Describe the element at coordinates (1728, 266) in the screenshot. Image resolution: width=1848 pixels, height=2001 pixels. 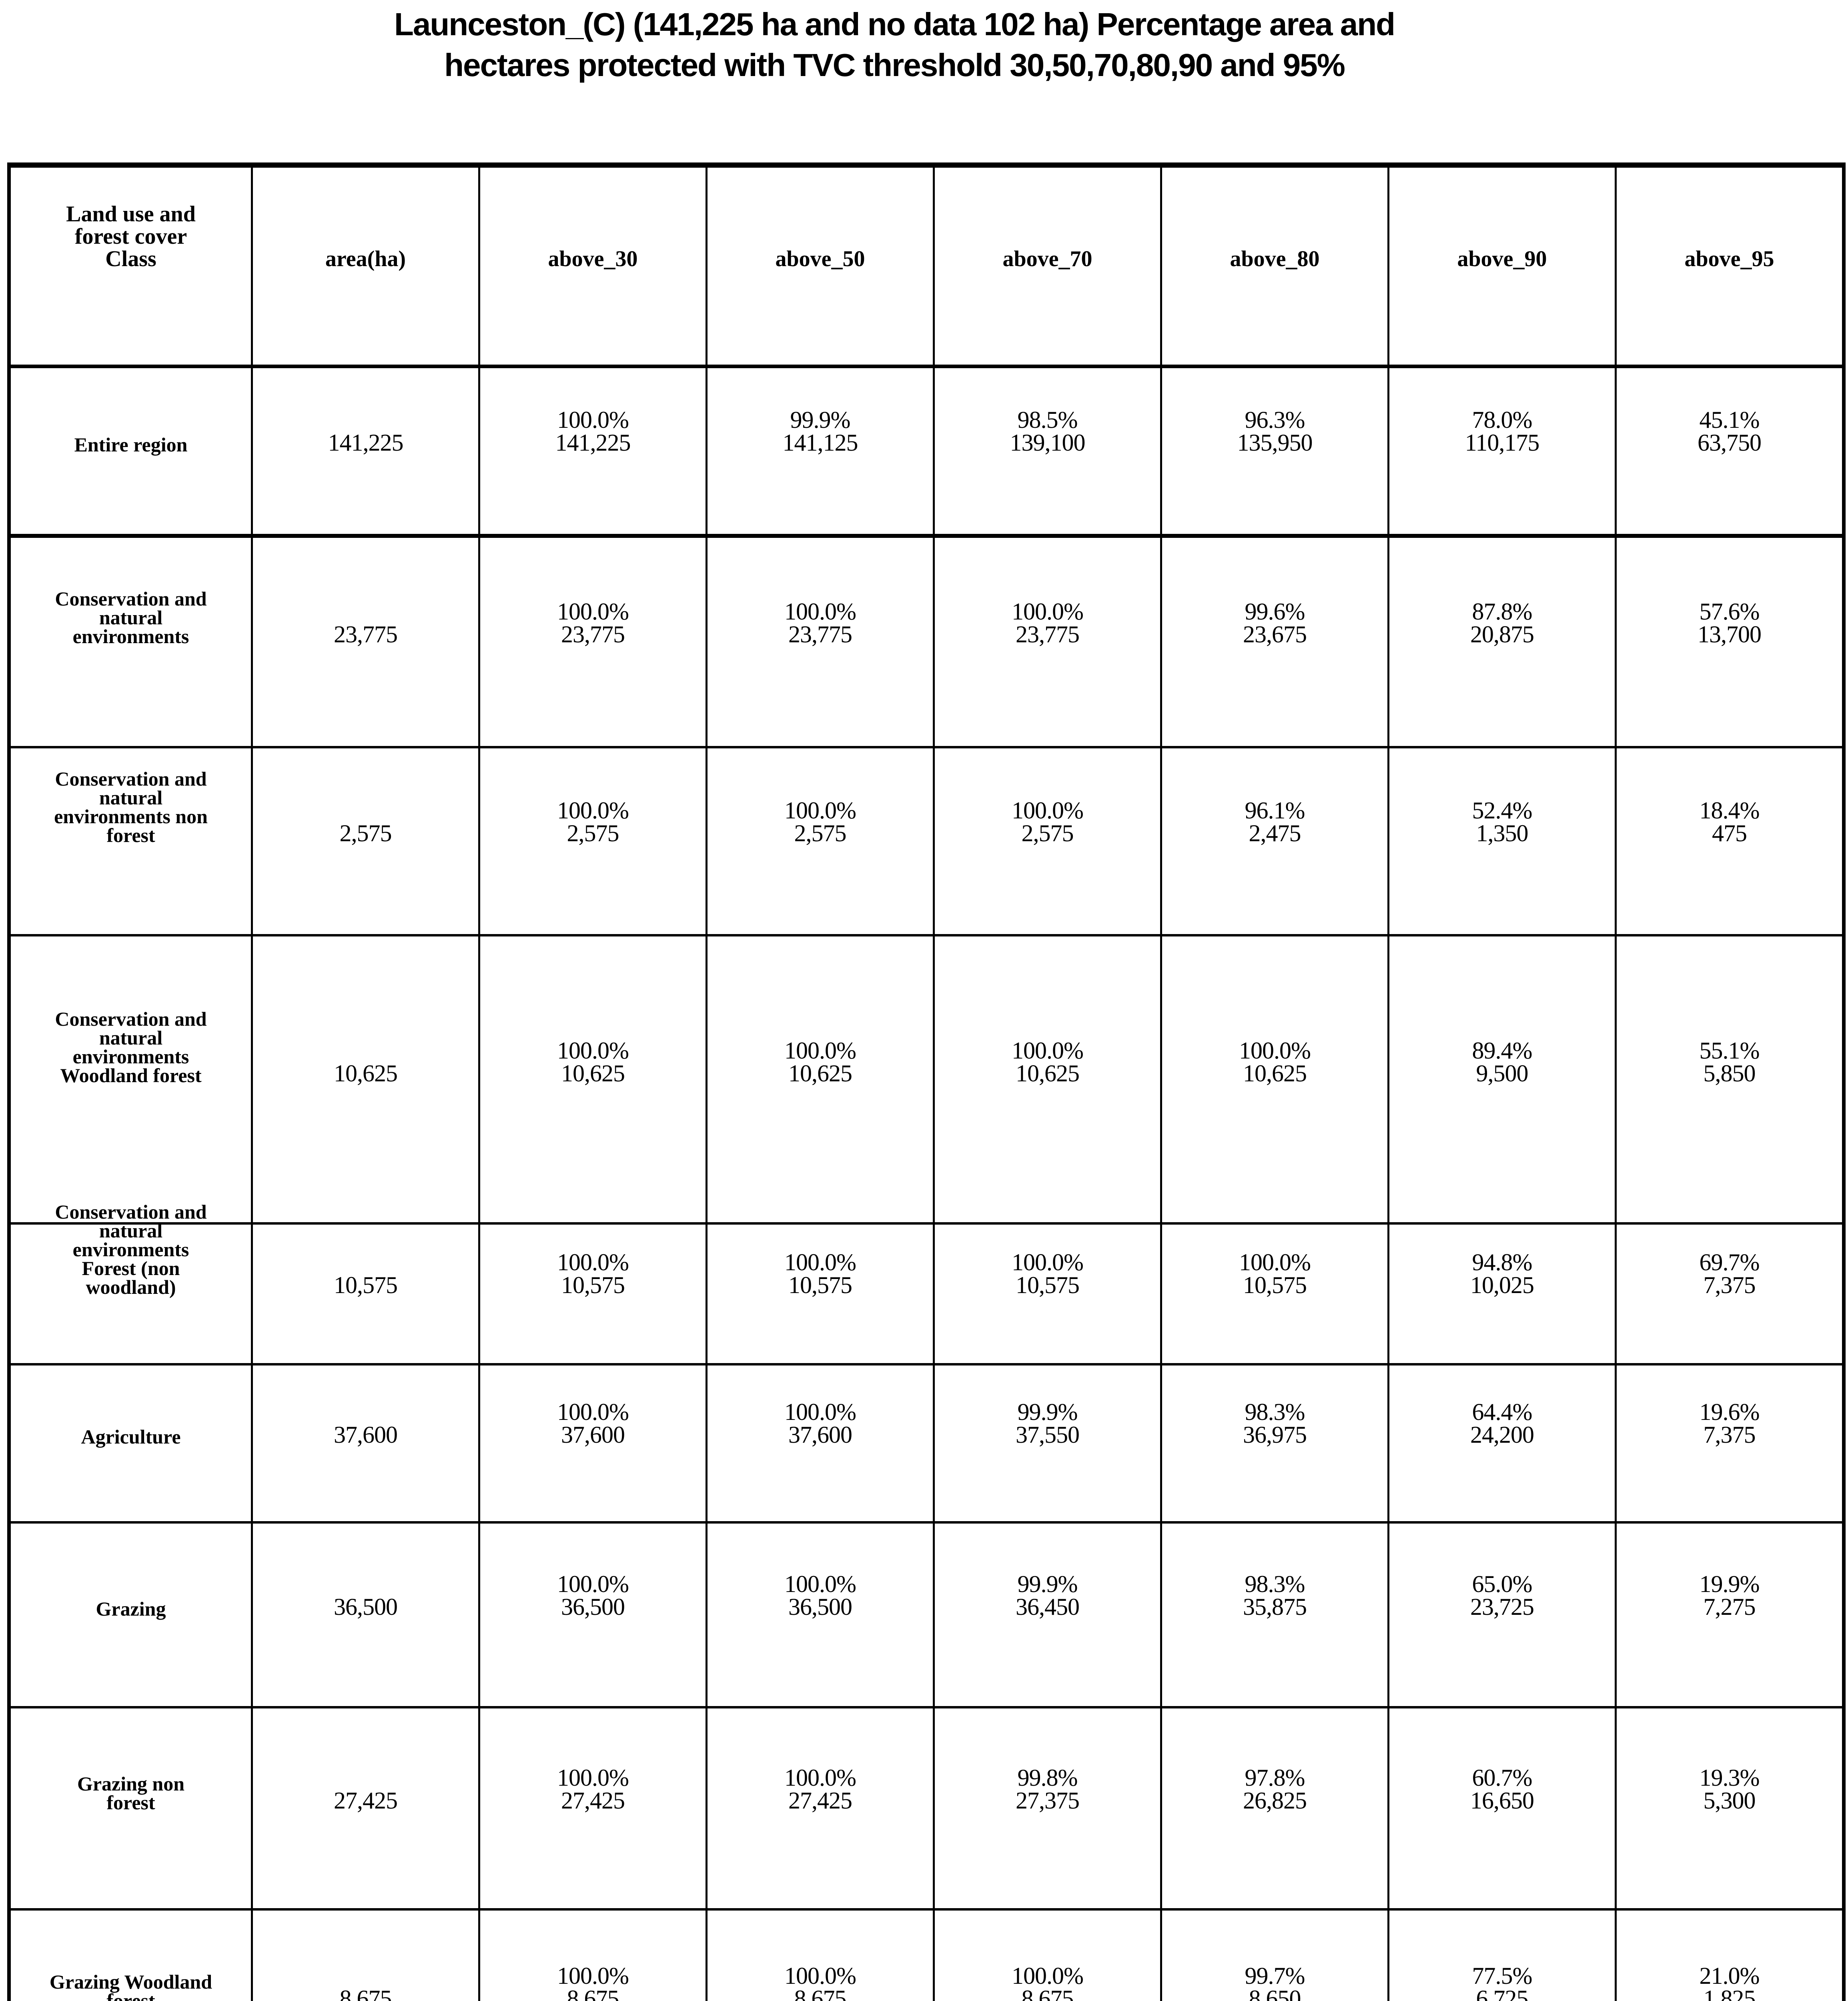
I see `column-header: above_95` at that location.